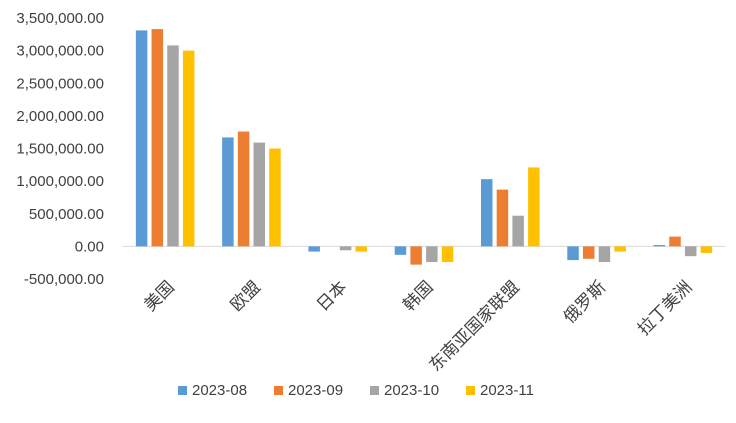 This screenshot has width=736, height=423. I want to click on x-category-label: 俄罗斯, so click(585, 302).